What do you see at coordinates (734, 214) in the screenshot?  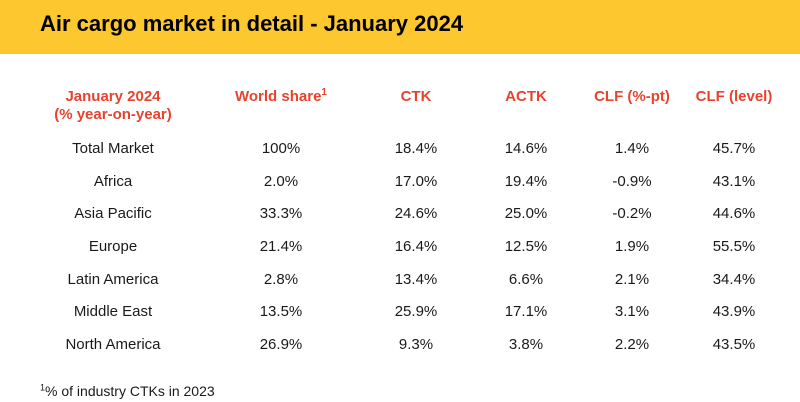 I see `cell-clf-level: 44.6%` at bounding box center [734, 214].